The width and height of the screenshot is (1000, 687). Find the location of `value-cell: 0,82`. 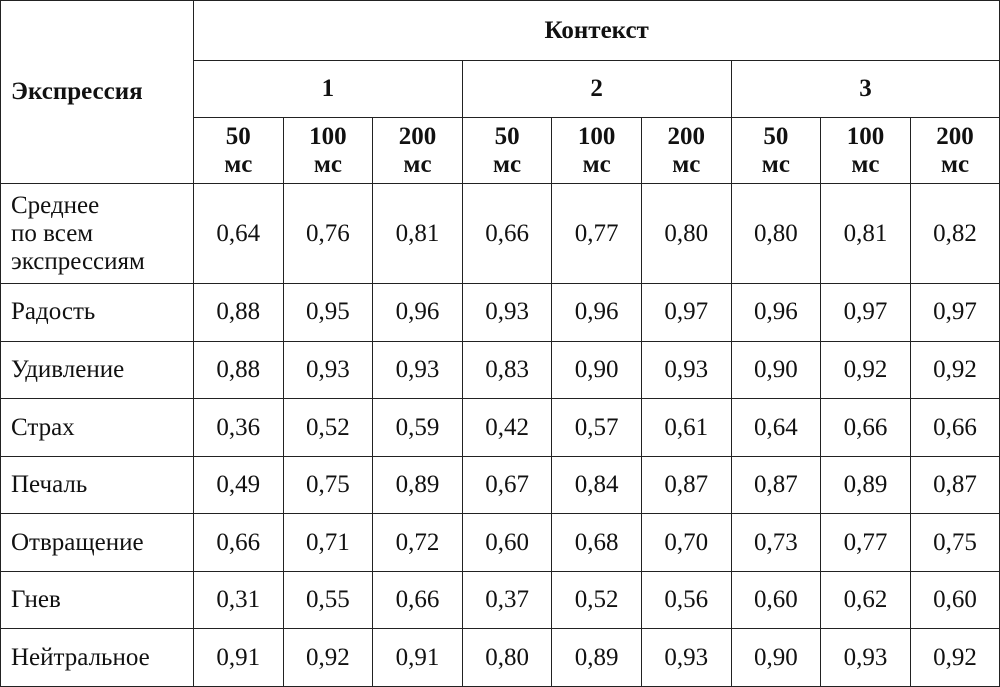

value-cell: 0,82 is located at coordinates (954, 234).